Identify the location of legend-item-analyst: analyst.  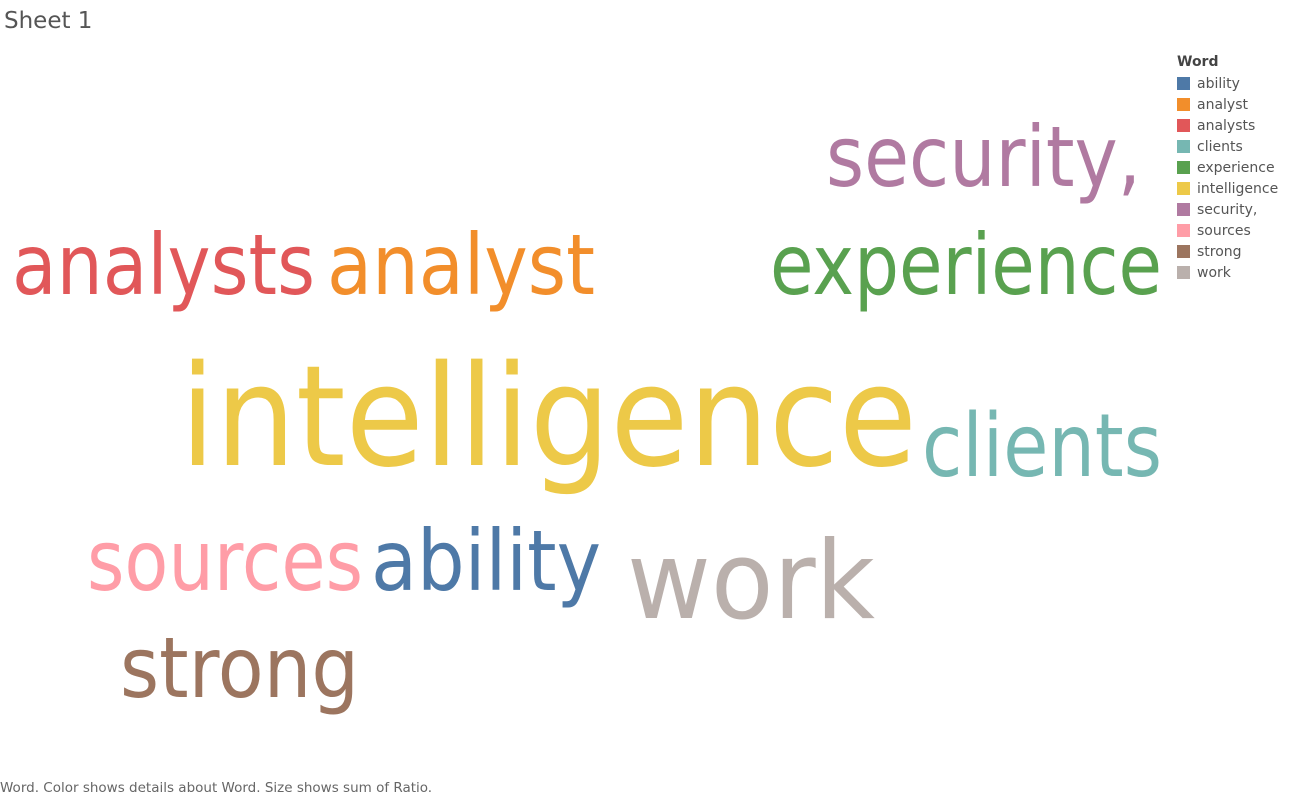
(1242, 104).